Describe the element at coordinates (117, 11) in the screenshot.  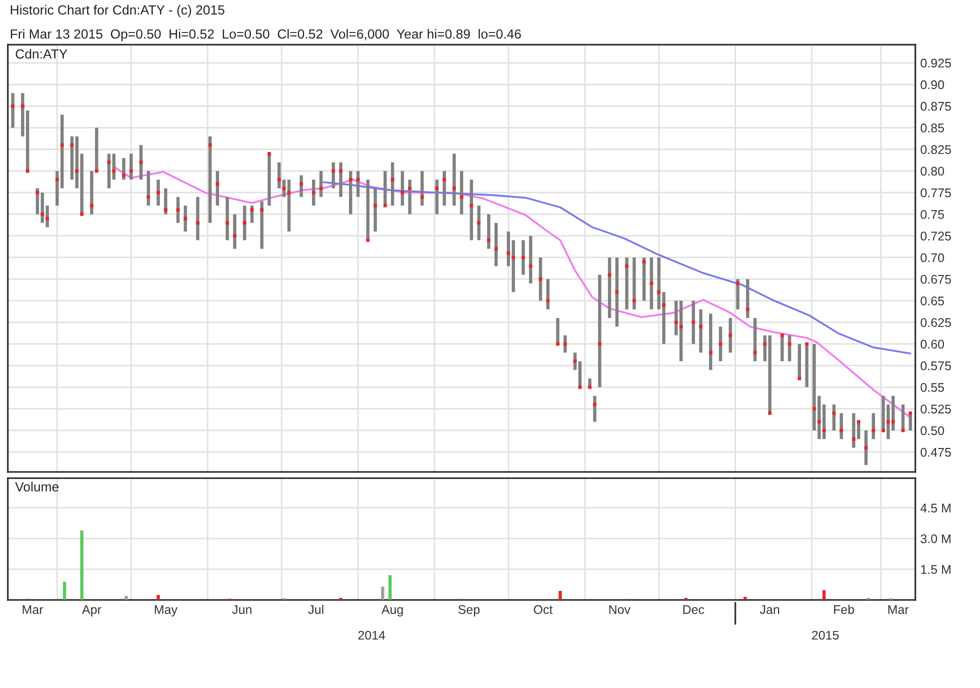
I see `chart-title: Historic Chart for Cdn:ATY - (c) 2015` at that location.